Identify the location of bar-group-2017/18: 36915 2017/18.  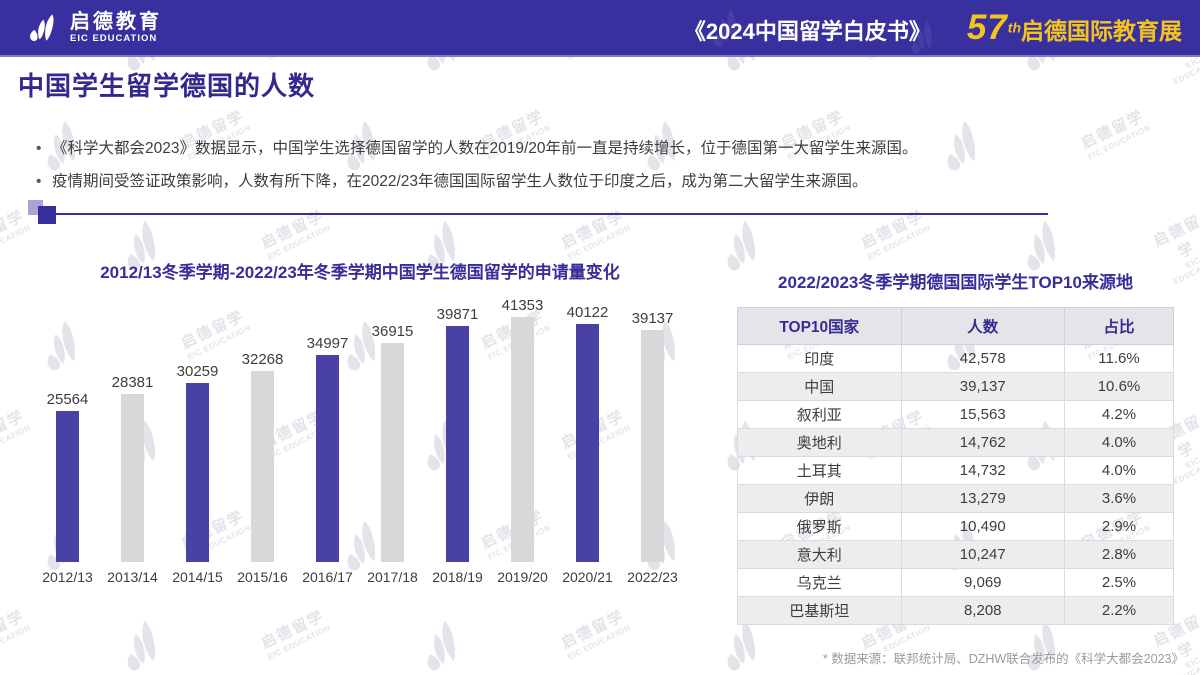
(392, 455).